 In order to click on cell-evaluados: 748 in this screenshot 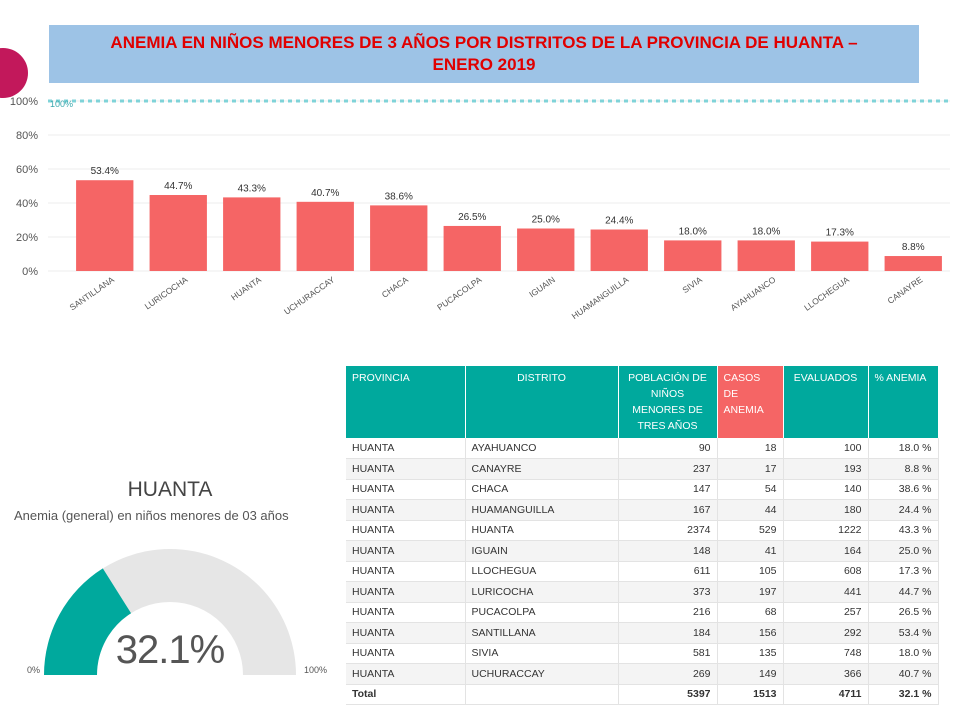, I will do `click(826, 653)`.